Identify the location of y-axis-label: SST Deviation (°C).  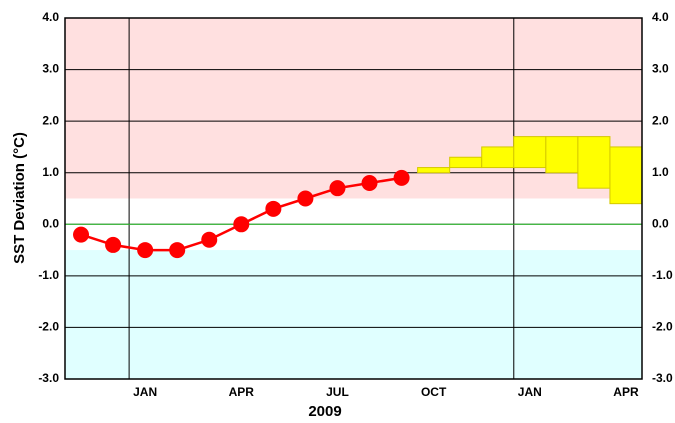
(19, 198).